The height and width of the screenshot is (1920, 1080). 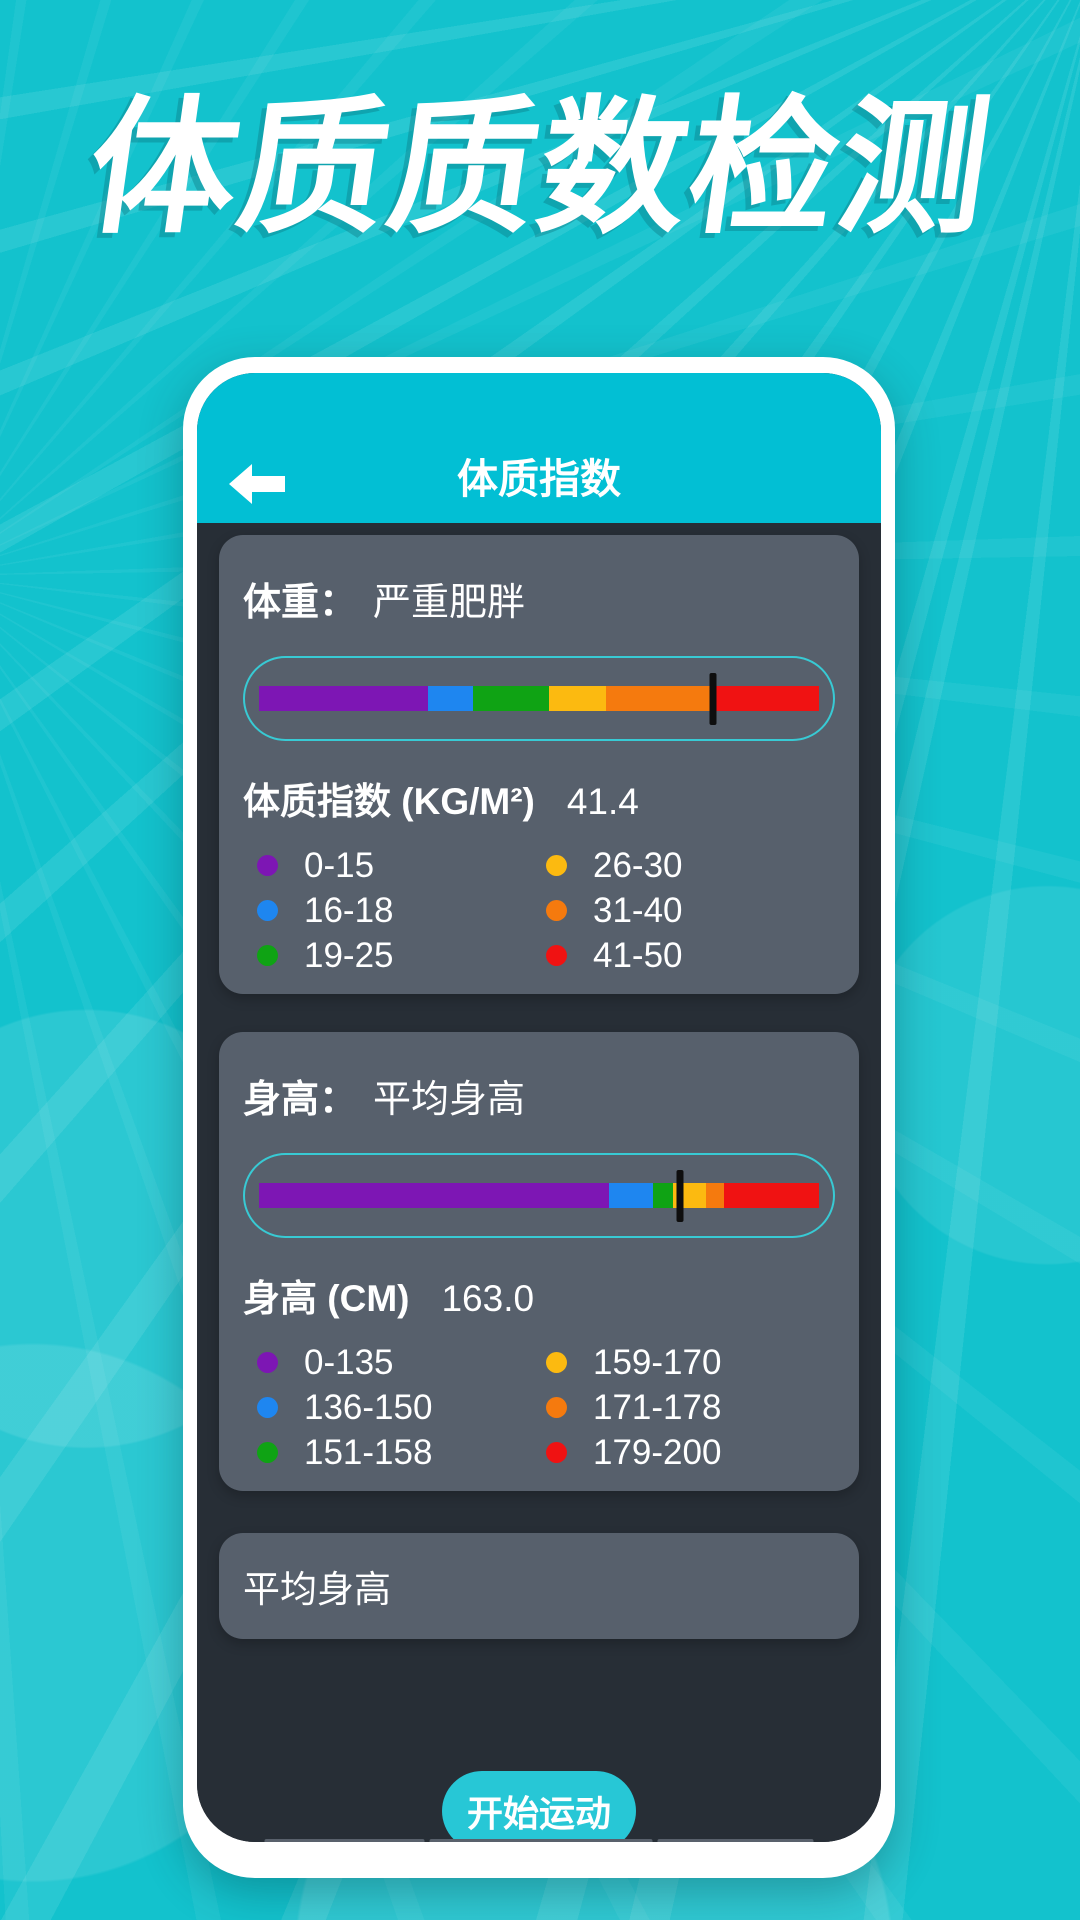 What do you see at coordinates (539, 1095) in the screenshot?
I see `height-card-title: 身高： 平均身高` at bounding box center [539, 1095].